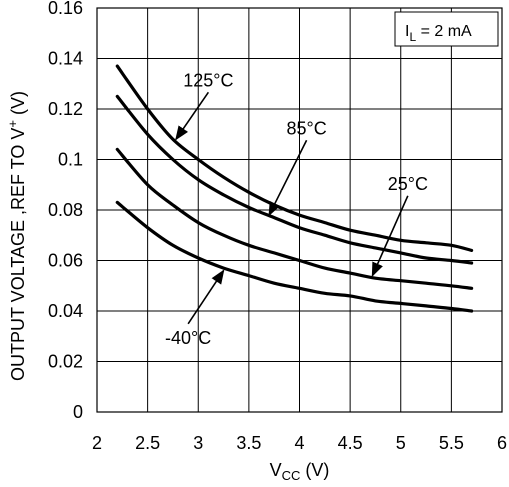 This screenshot has width=509, height=487. I want to click on x-tick-label: 2.5, so click(147, 443).